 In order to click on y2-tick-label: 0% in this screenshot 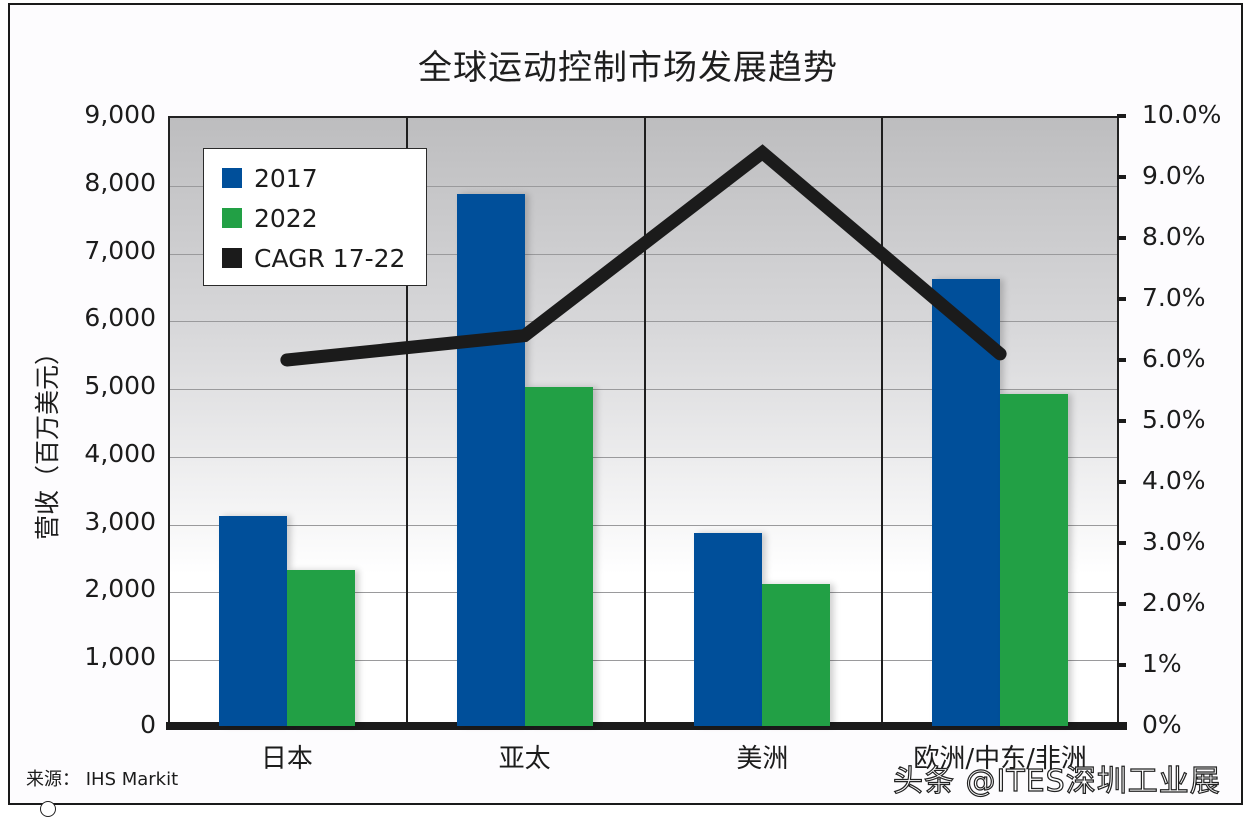, I will do `click(1162, 724)`.